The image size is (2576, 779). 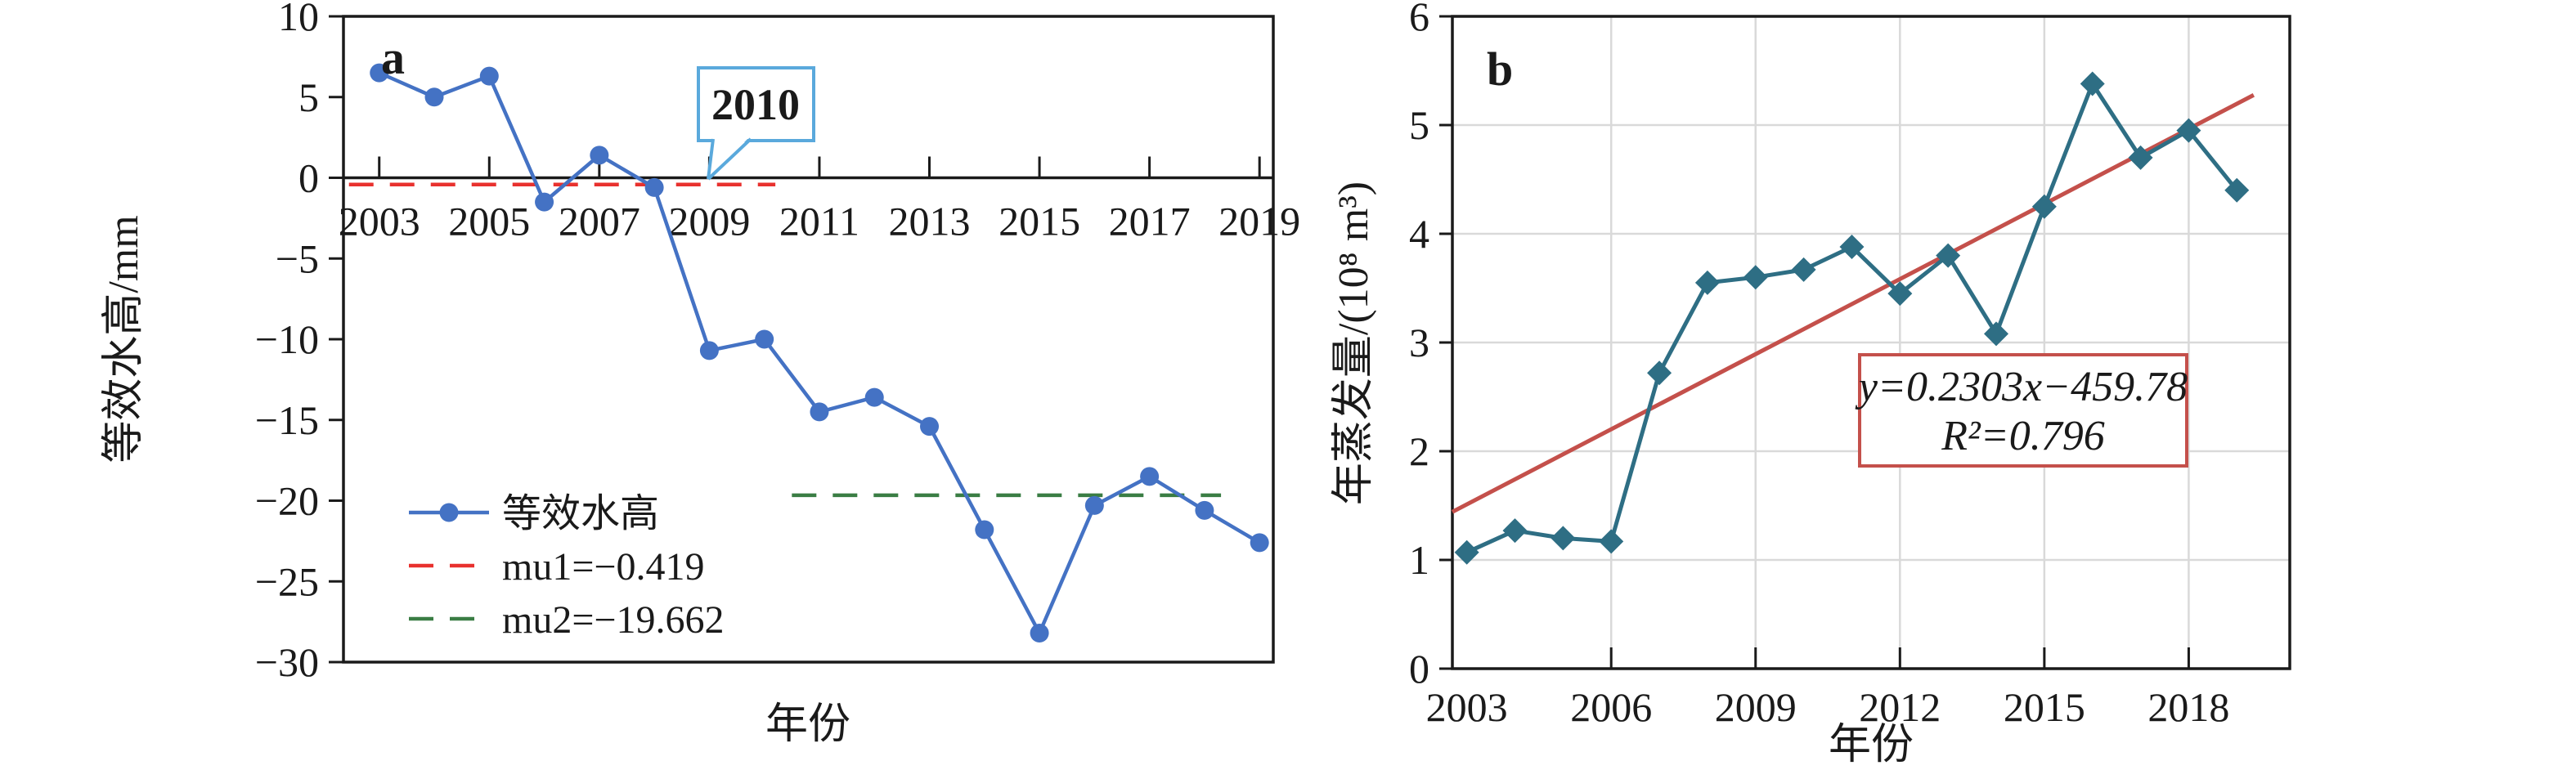 What do you see at coordinates (1354, 343) in the screenshot?
I see `panel-b-y-axis-title: 年蒸发量/(10⁸ m³)` at bounding box center [1354, 343].